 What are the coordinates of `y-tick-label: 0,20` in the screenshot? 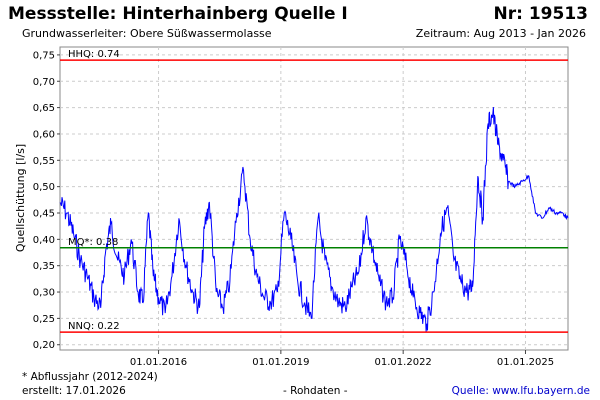 It's located at (44, 345).